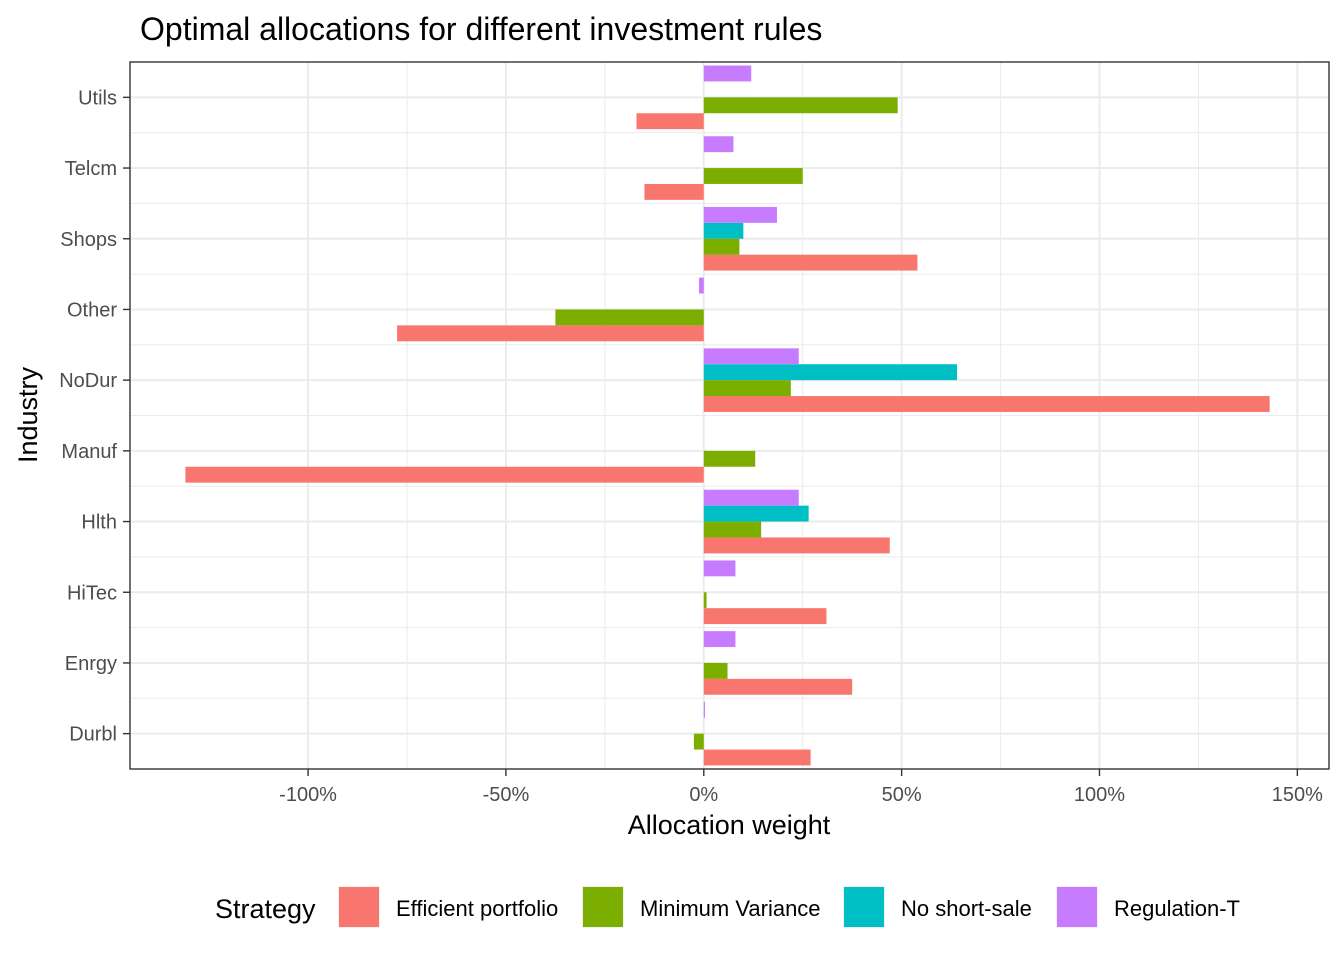 This screenshot has height=960, width=1344. What do you see at coordinates (88, 240) in the screenshot?
I see `y-tick-label: Shops` at bounding box center [88, 240].